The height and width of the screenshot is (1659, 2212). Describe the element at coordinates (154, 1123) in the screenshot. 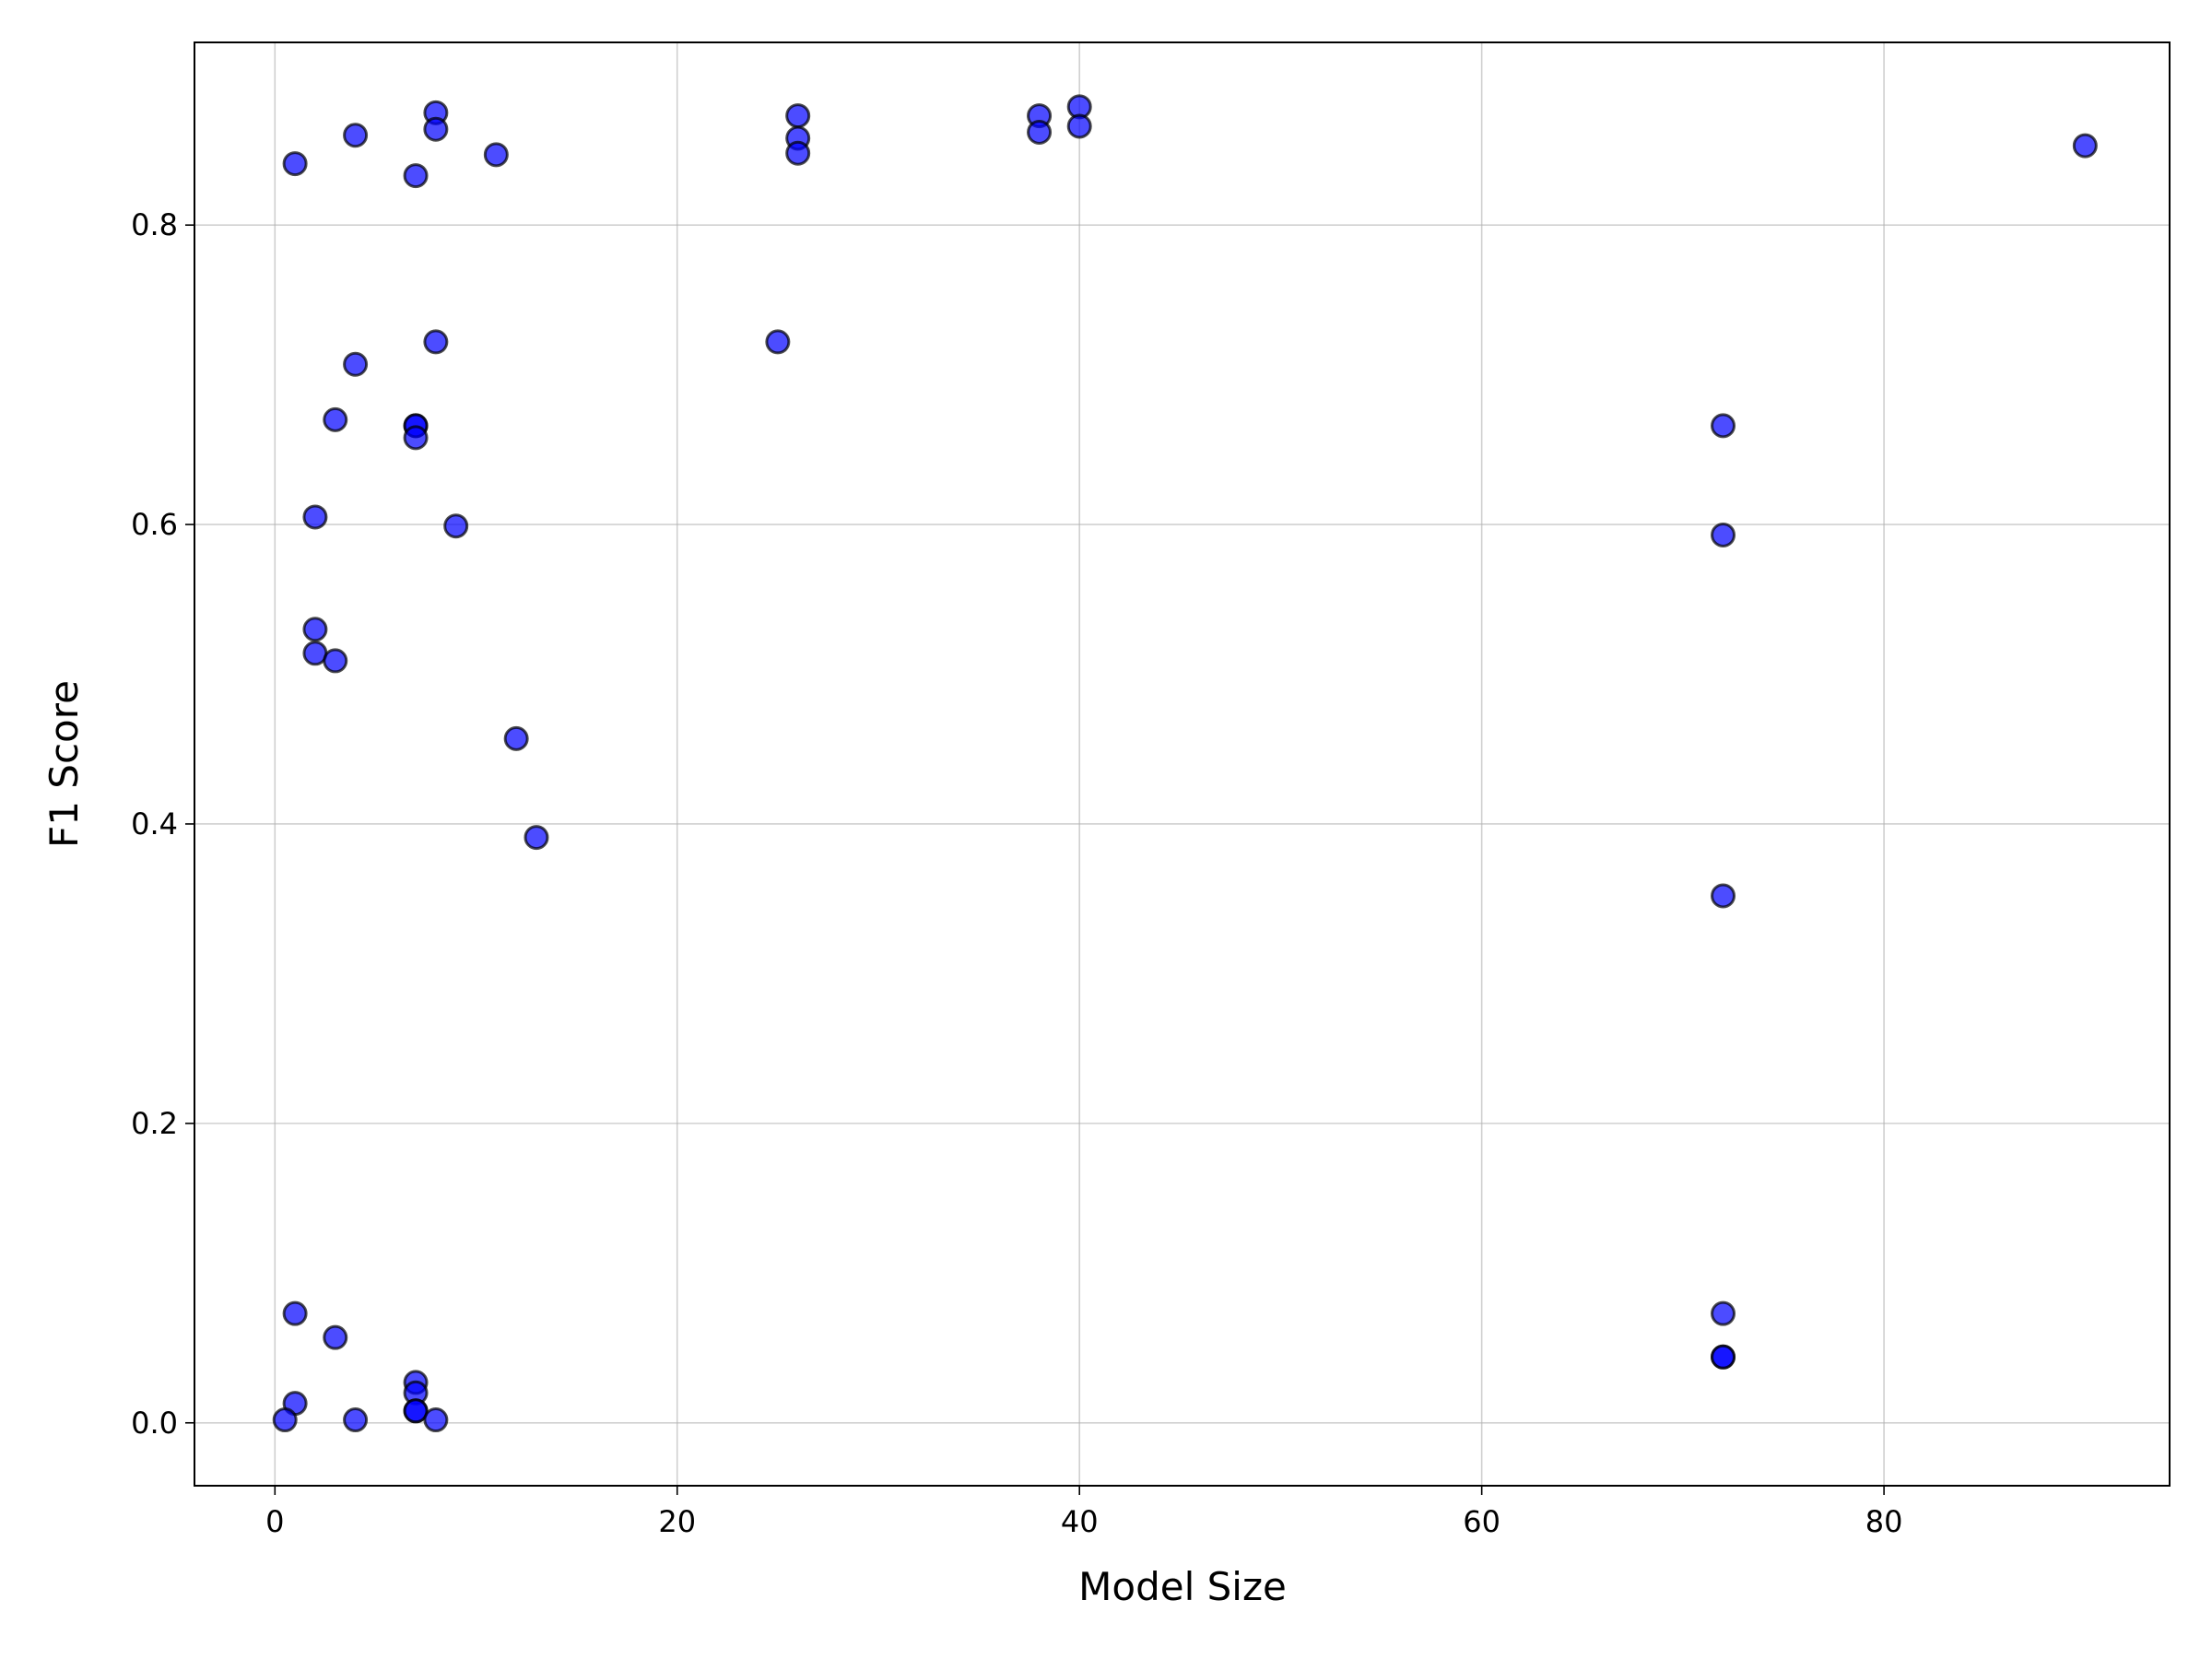

I see `y-tick-label: 0.2` at that location.